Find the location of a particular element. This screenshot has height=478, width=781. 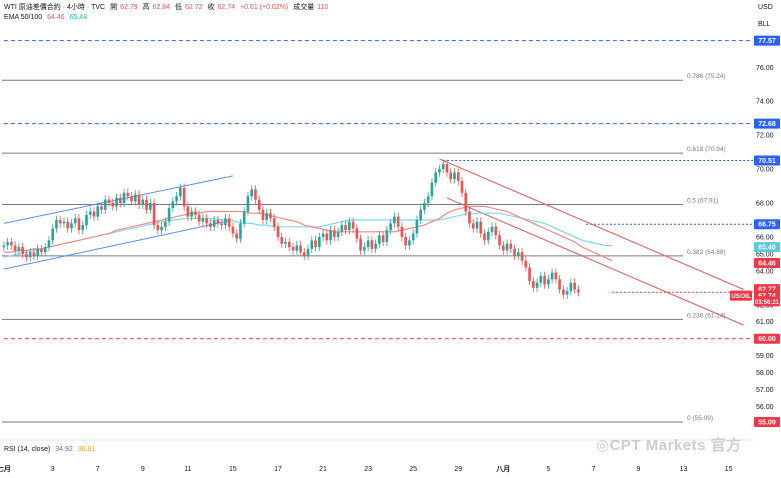

ema-layer is located at coordinates (308, 233).